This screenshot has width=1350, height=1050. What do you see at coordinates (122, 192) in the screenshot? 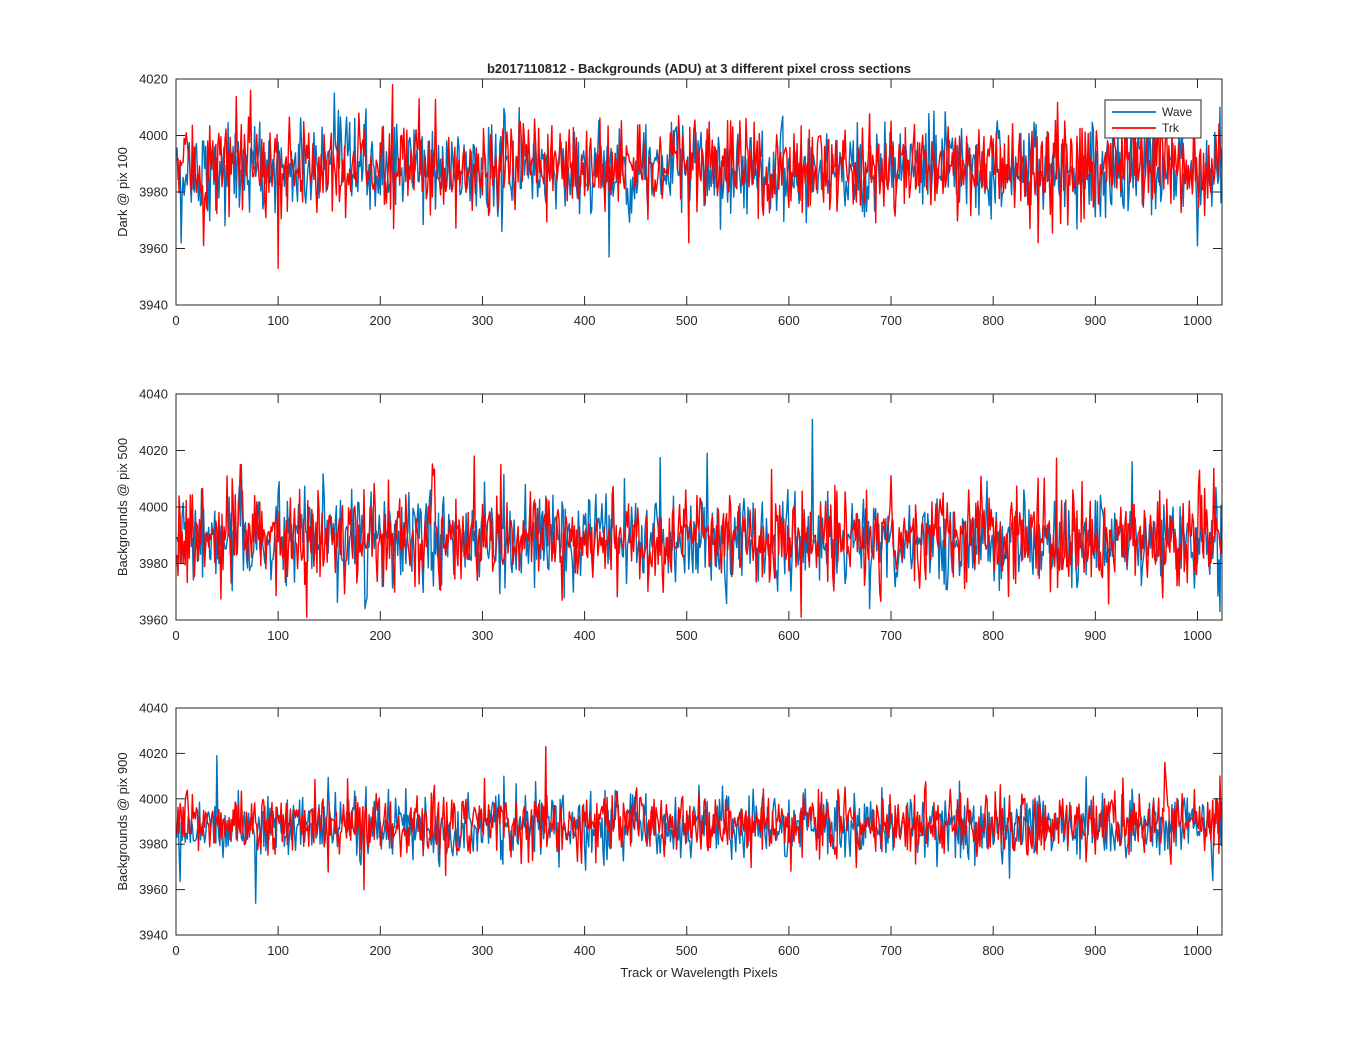
I see `y-axis-label: Dark @ pix 100` at bounding box center [122, 192].